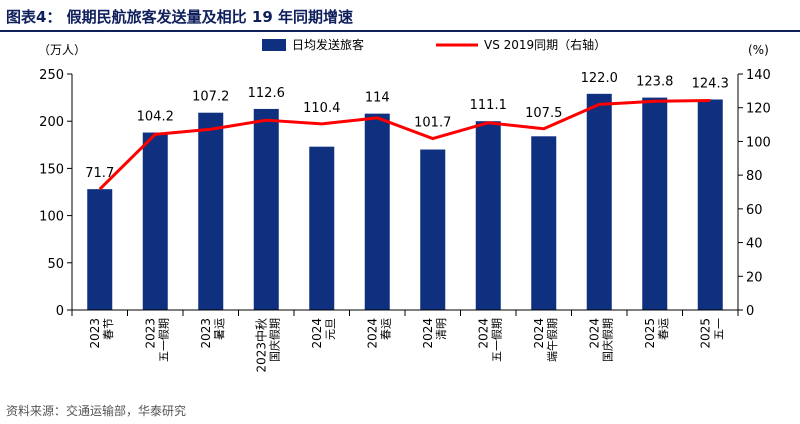 The height and width of the screenshot is (424, 800). I want to click on data-label: 114, so click(377, 98).